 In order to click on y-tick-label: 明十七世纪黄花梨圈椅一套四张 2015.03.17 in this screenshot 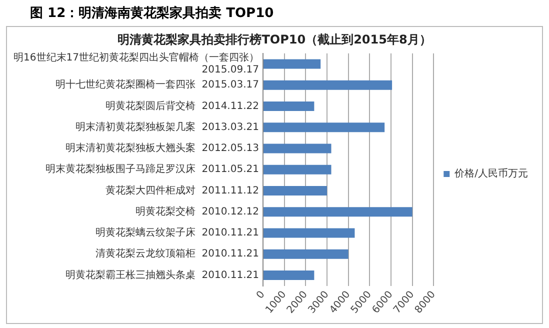, I will do `click(157, 84)`.